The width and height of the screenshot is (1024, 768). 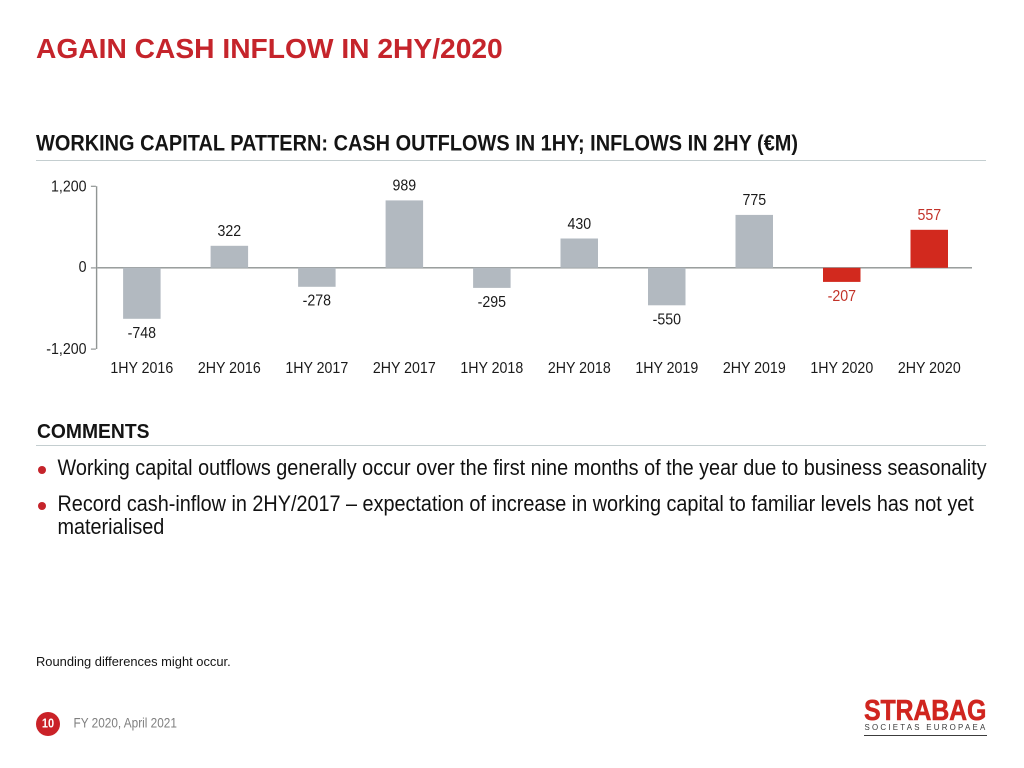 What do you see at coordinates (317, 301) in the screenshot?
I see `svg-text: -278` at bounding box center [317, 301].